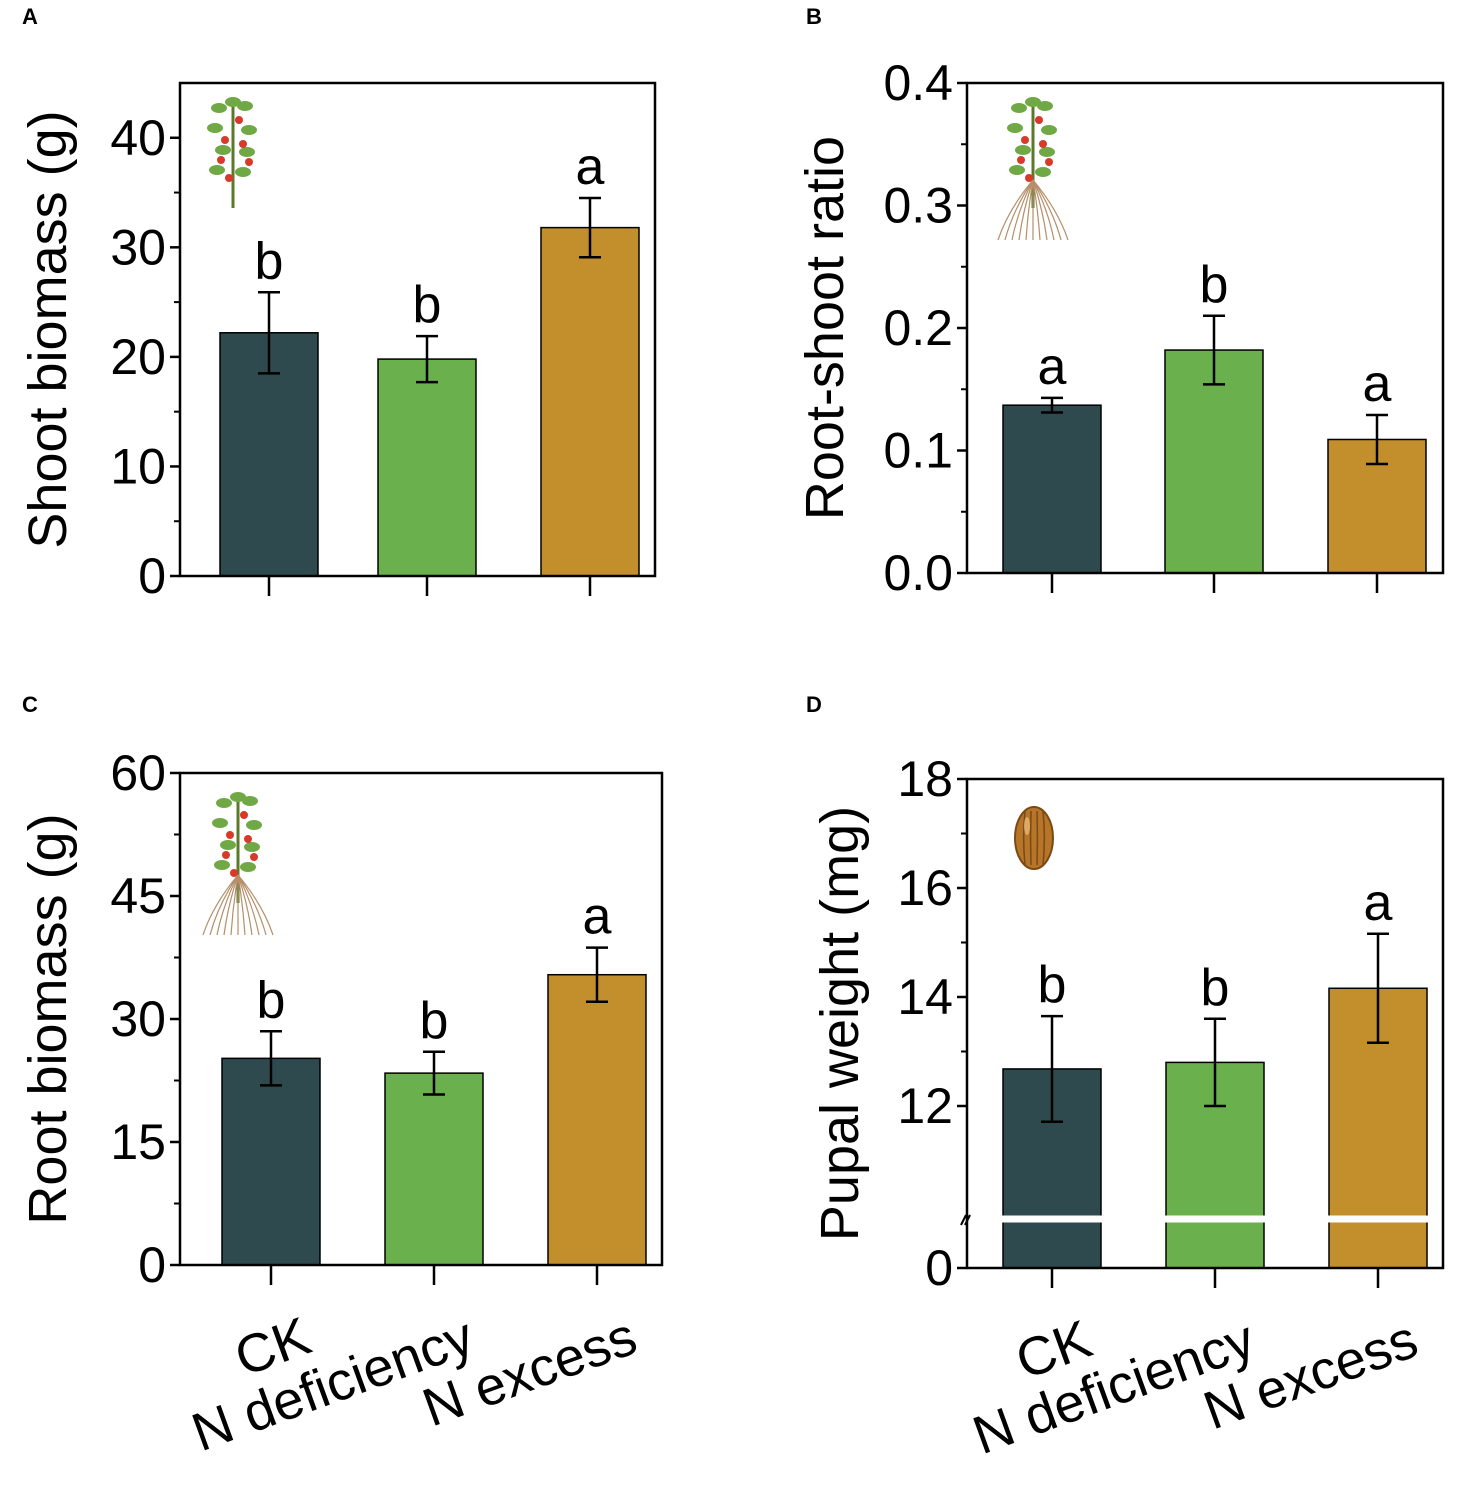  Describe the element at coordinates (1034, 838) in the screenshot. I see `pupa-icon` at that location.